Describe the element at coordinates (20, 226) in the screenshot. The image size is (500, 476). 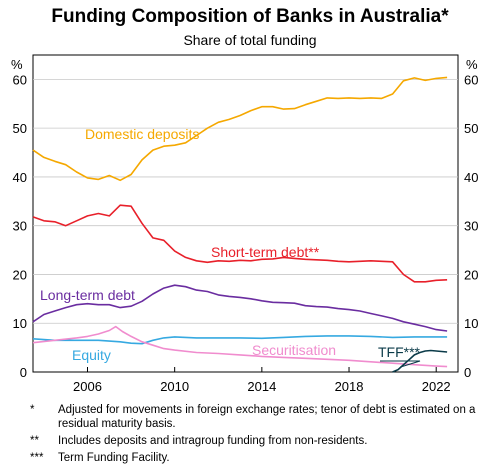
I see `y-tick-label-left: 30` at that location.